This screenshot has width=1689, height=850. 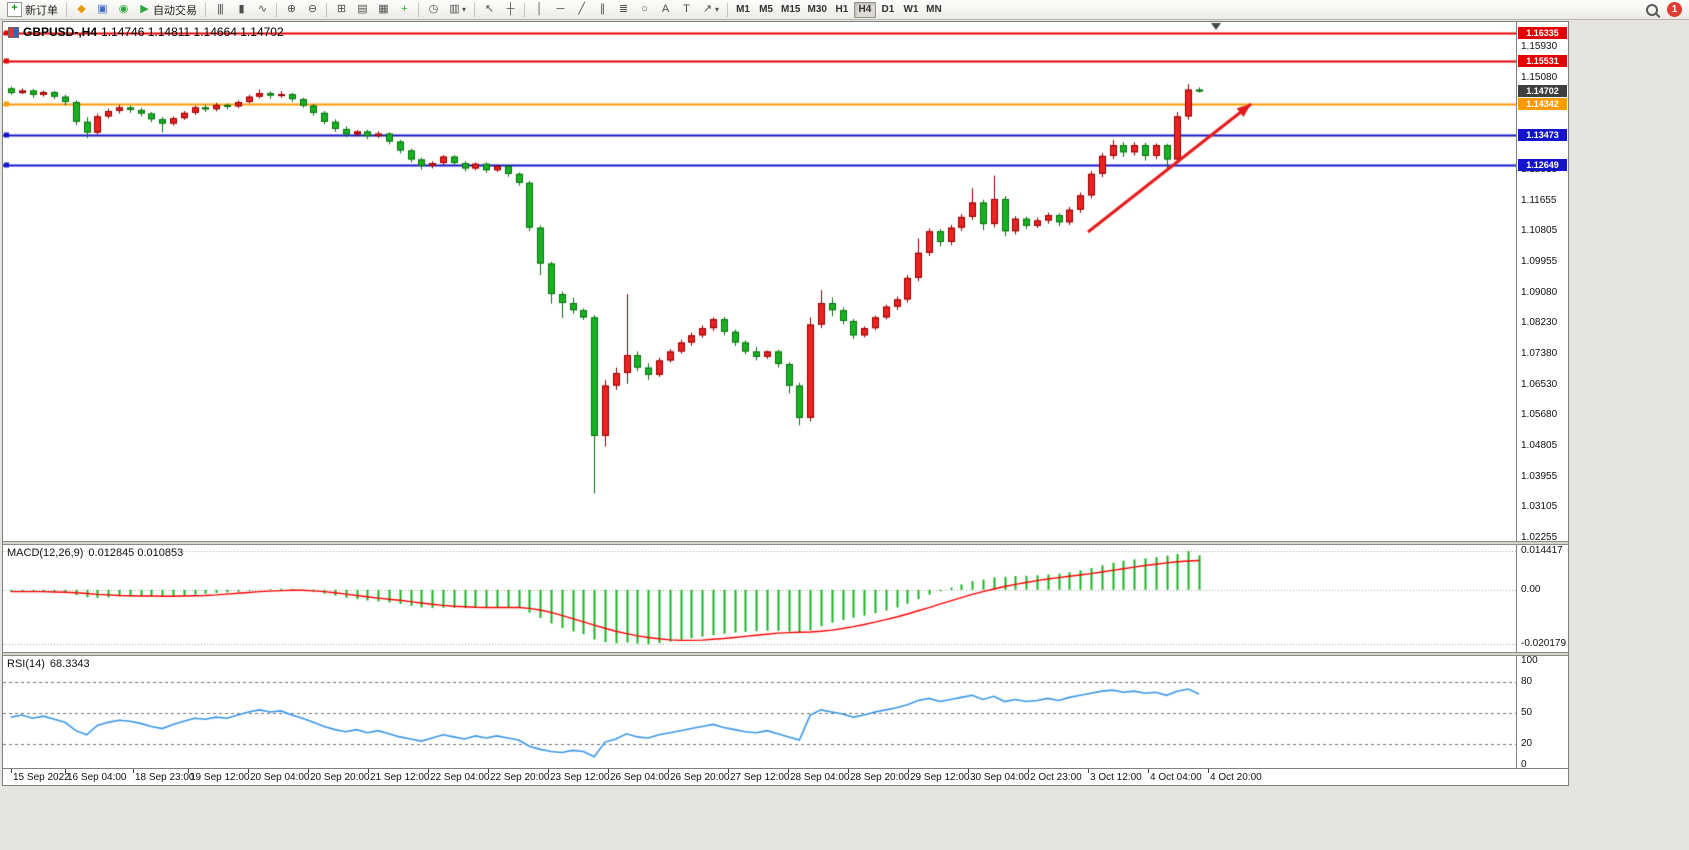 What do you see at coordinates (1539, 415) in the screenshot?
I see `price-tick: 1.05680` at bounding box center [1539, 415].